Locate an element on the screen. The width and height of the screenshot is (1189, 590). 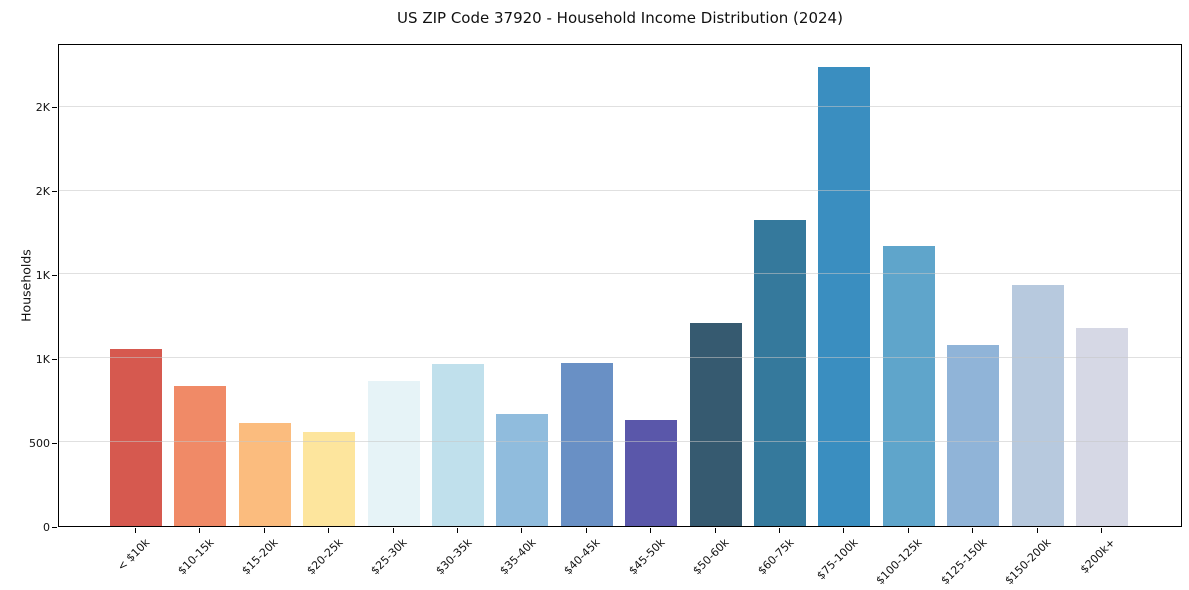
x-tick-label: $15-20k is located at coordinates (260, 557).